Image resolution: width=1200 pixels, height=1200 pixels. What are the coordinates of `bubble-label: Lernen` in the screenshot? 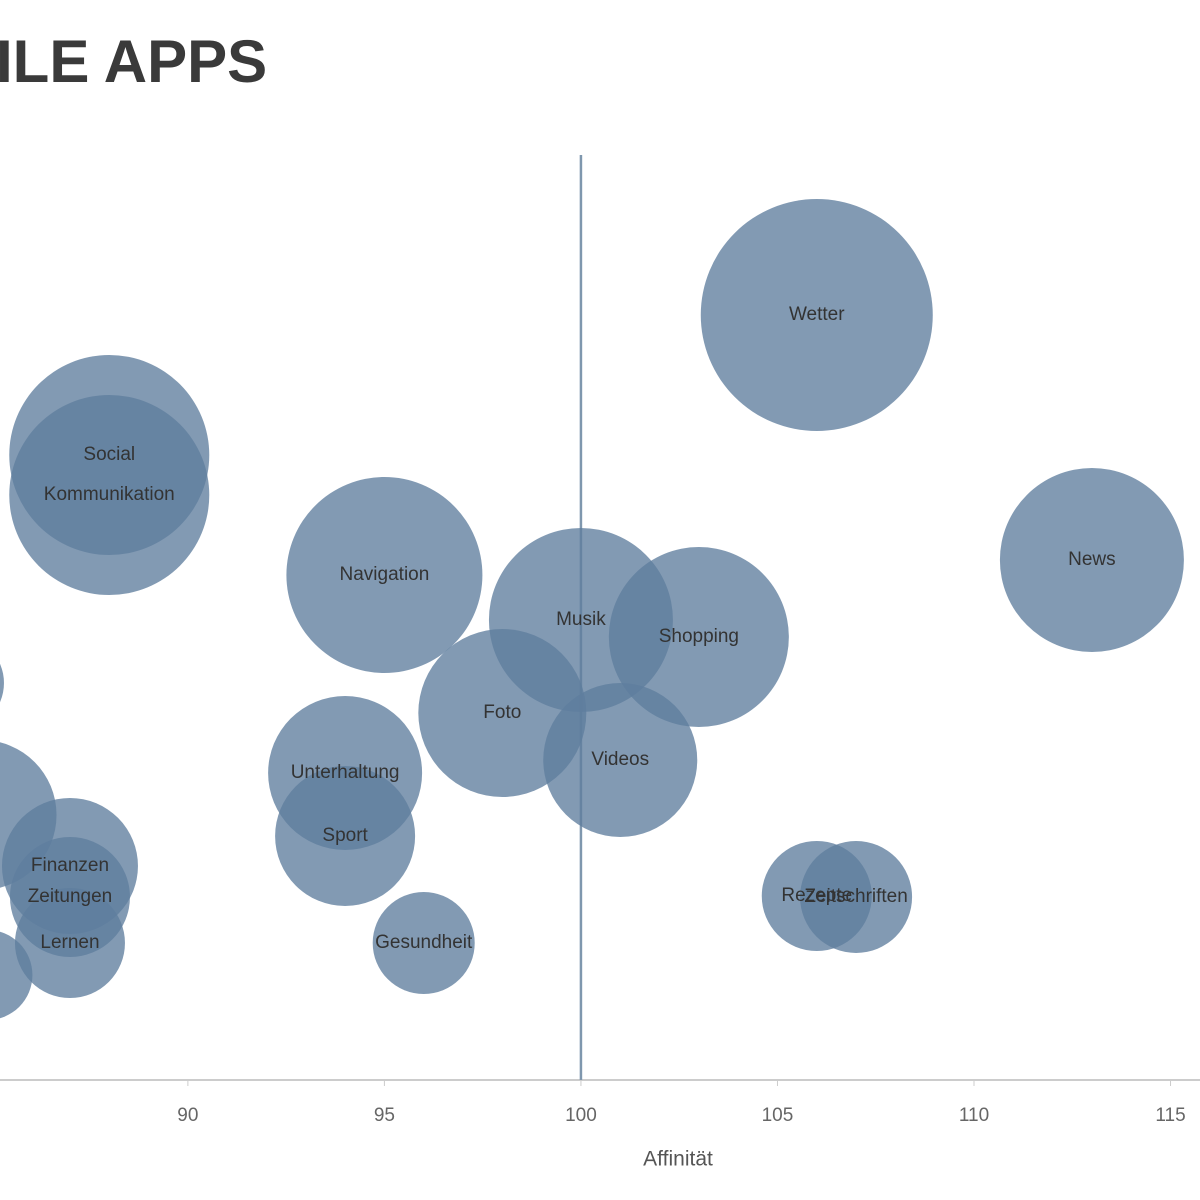 It's located at (69, 942).